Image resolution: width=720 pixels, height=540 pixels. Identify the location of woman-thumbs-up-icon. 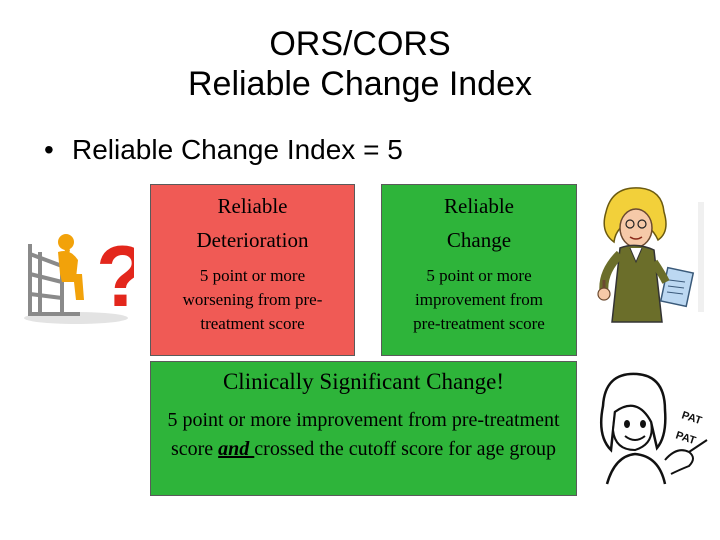
(650, 256).